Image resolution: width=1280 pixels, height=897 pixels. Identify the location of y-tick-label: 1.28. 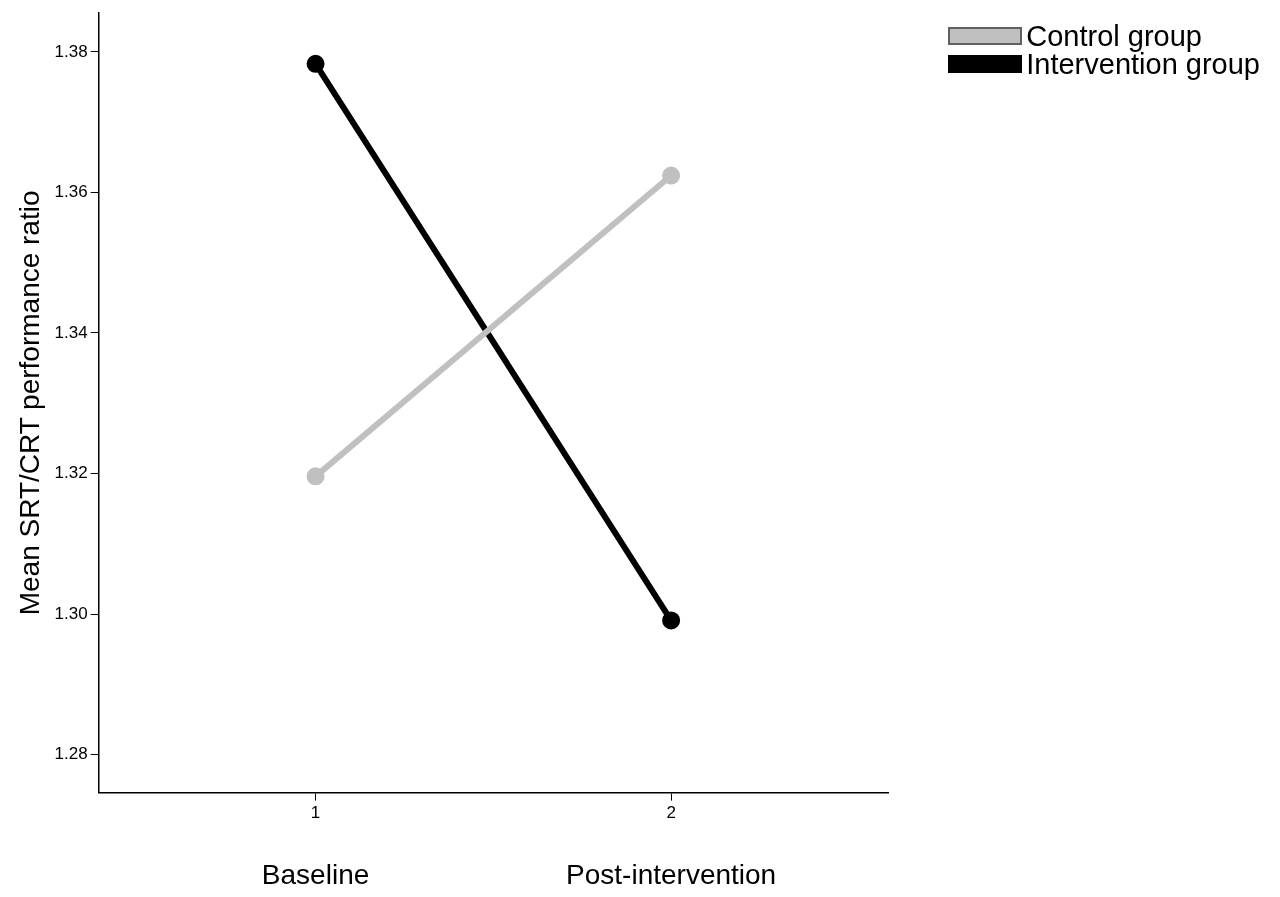
(71, 754).